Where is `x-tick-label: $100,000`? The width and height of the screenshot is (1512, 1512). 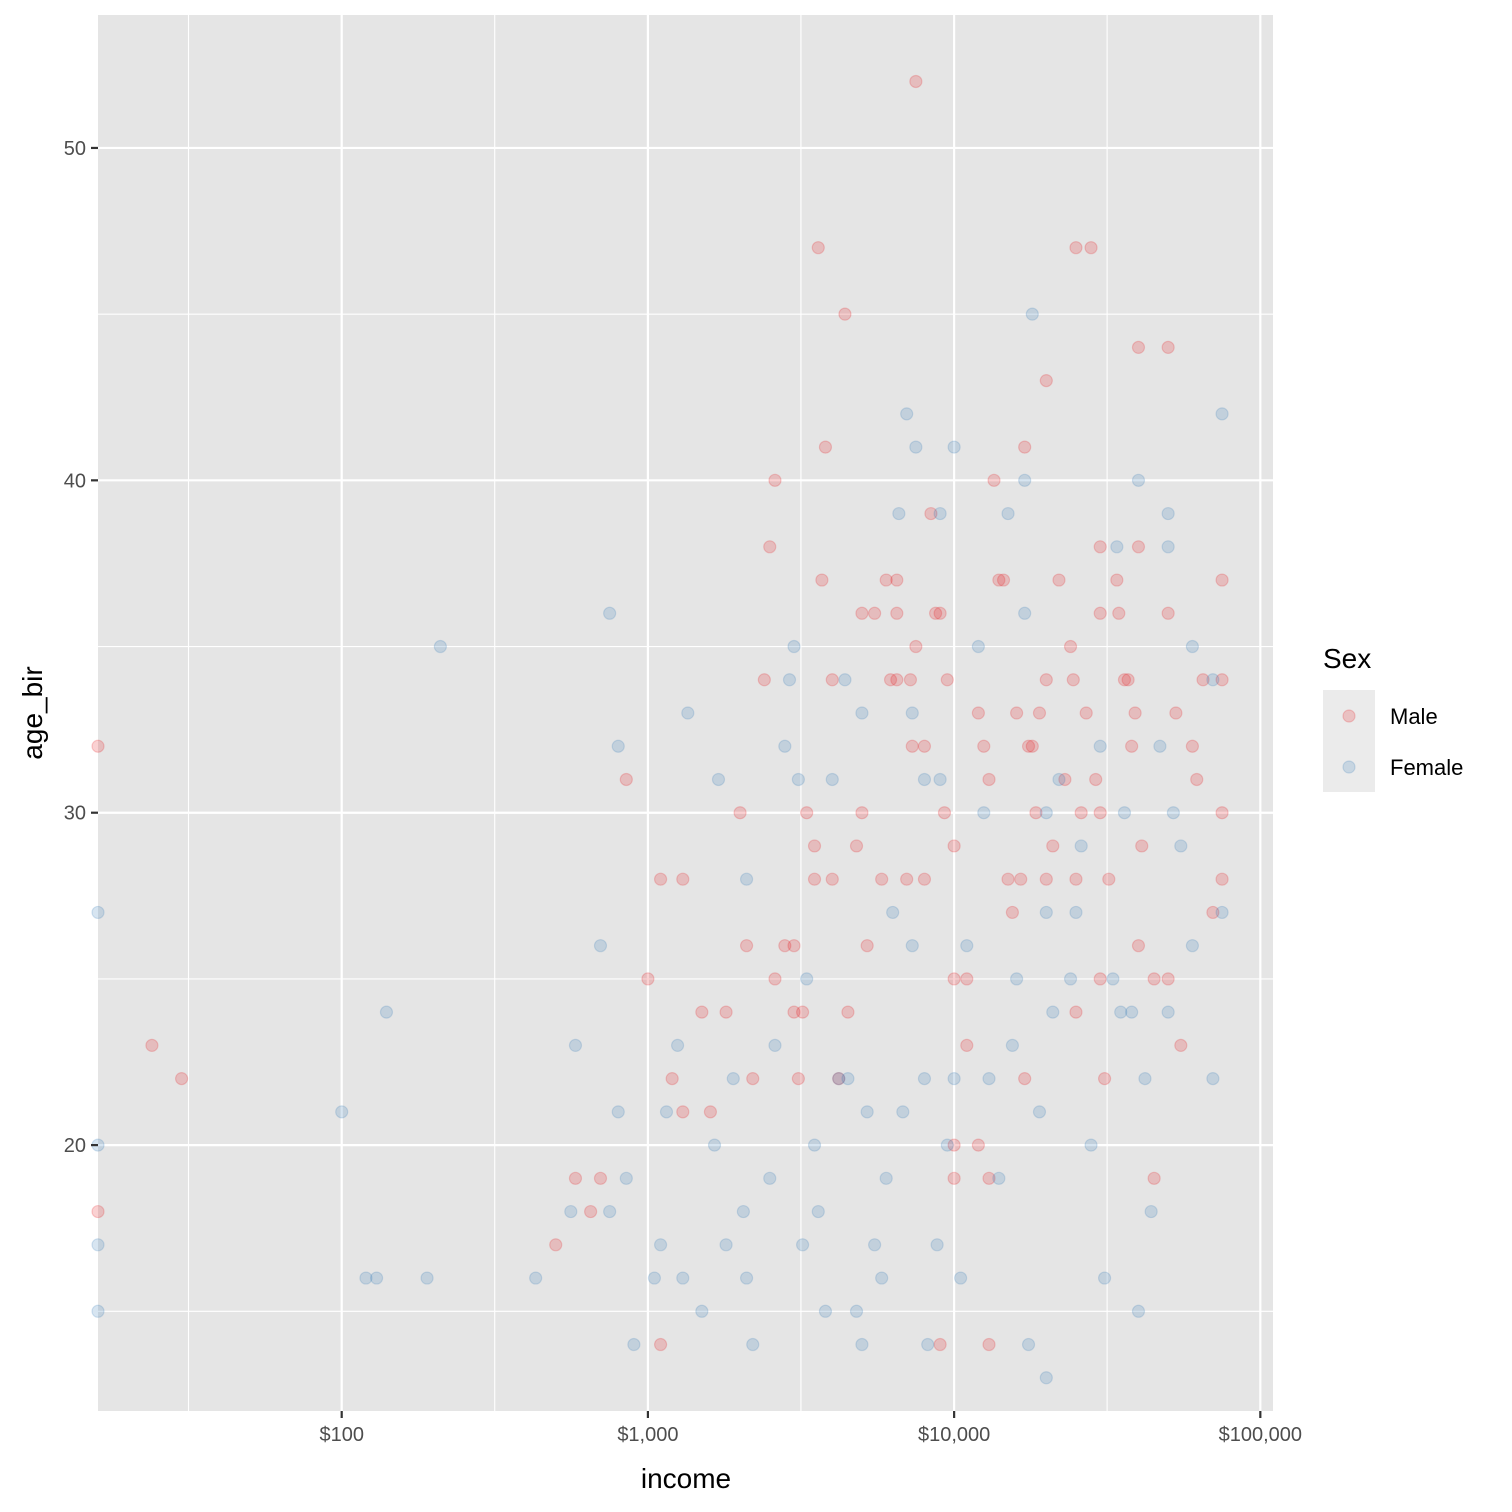
x-tick-label: $100,000 is located at coordinates (1260, 1435).